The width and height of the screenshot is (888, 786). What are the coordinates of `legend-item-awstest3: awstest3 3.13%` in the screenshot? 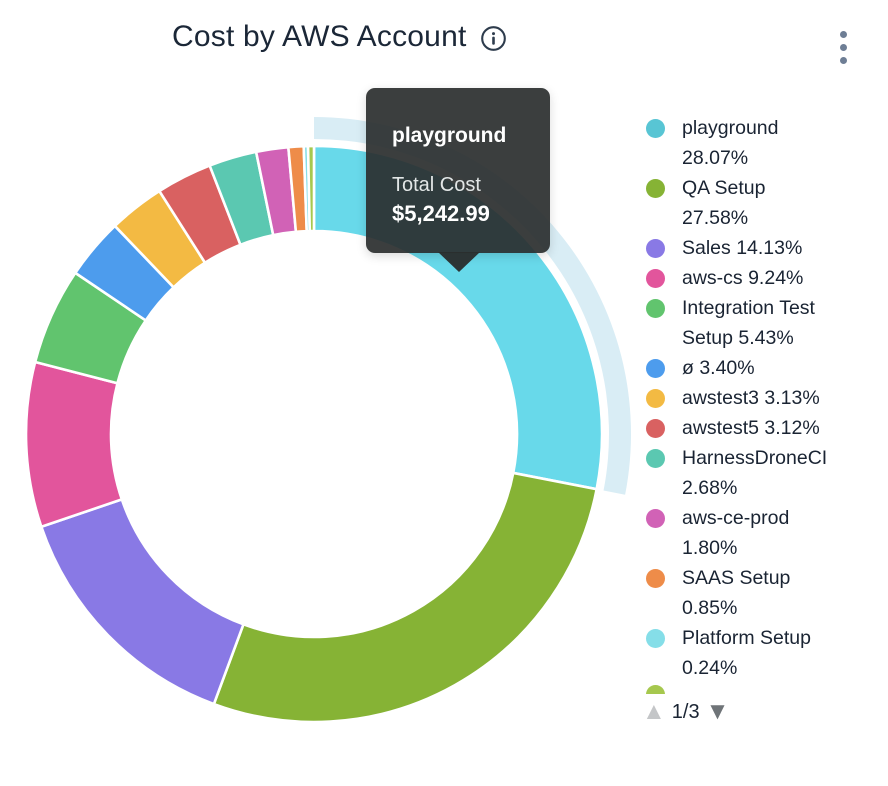 It's located at (761, 398).